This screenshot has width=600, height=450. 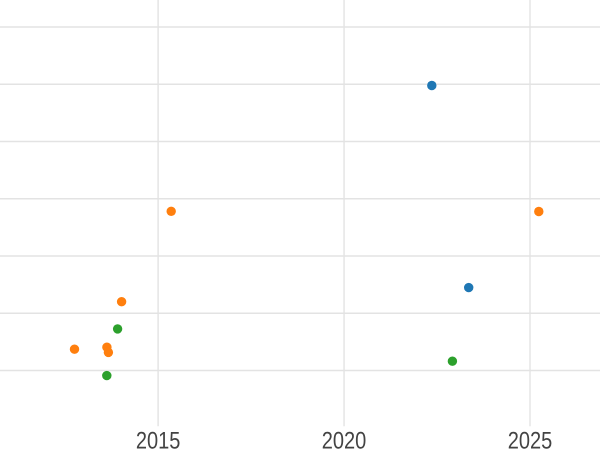 I want to click on svg-text: 2020, so click(x=344, y=438).